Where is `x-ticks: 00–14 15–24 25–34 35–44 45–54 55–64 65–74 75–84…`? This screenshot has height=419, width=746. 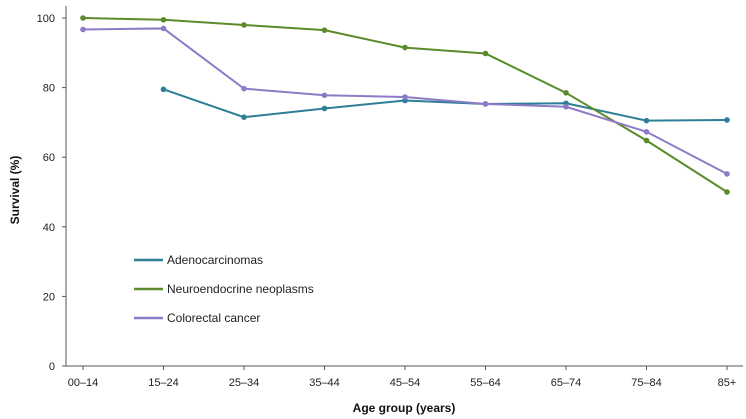 x-ticks: 00–14 15–24 25–34 35–44 45–54 55–64 65–74 75–84… is located at coordinates (402, 377).